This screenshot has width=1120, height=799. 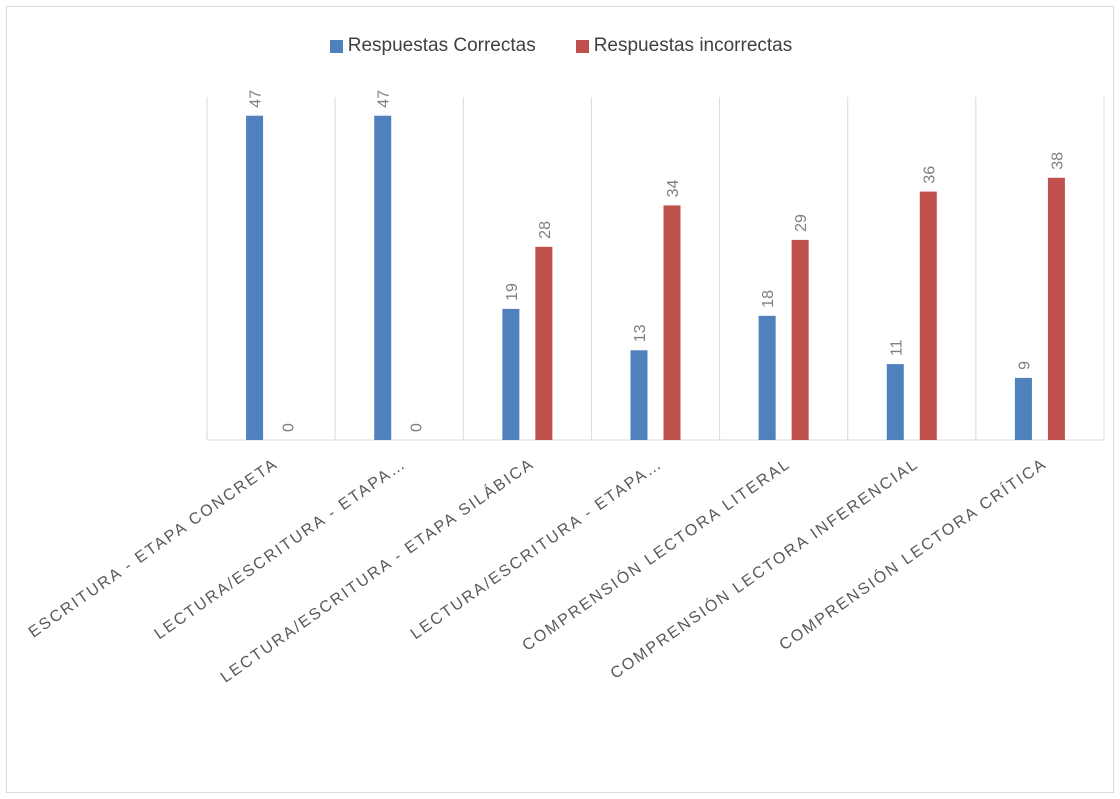 What do you see at coordinates (154, 548) in the screenshot?
I see `category-label: ESCRITURA - ETAPA CONCRETA` at bounding box center [154, 548].